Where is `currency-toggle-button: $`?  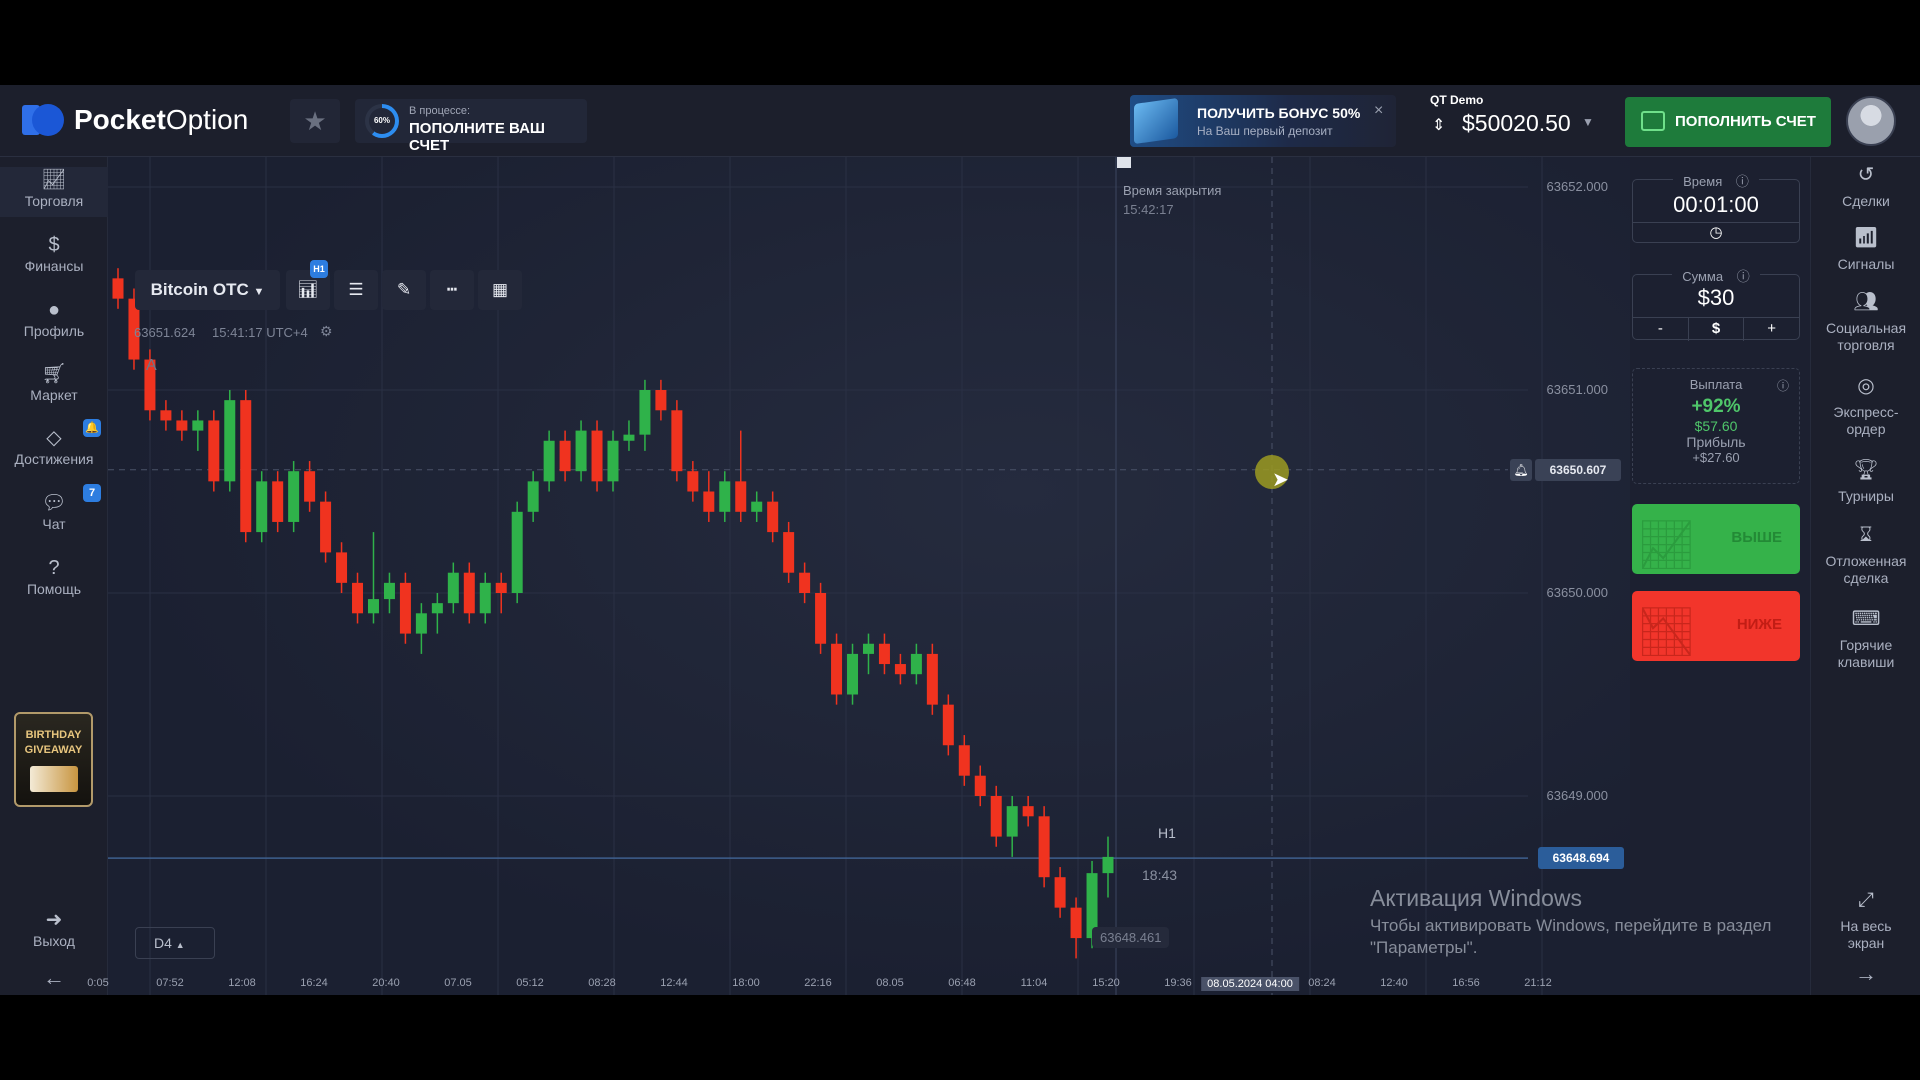
currency-toggle-button: $ is located at coordinates (1717, 329).